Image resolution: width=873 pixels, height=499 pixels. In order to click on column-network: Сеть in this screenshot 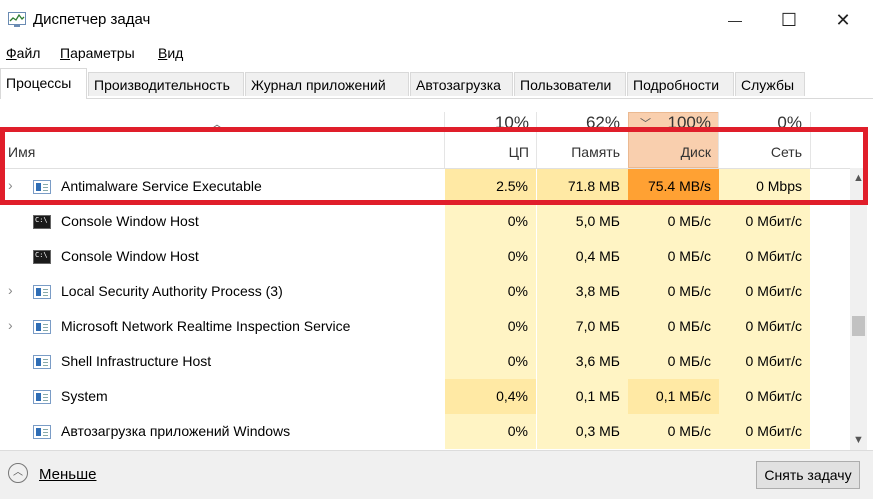, I will do `click(786, 152)`.